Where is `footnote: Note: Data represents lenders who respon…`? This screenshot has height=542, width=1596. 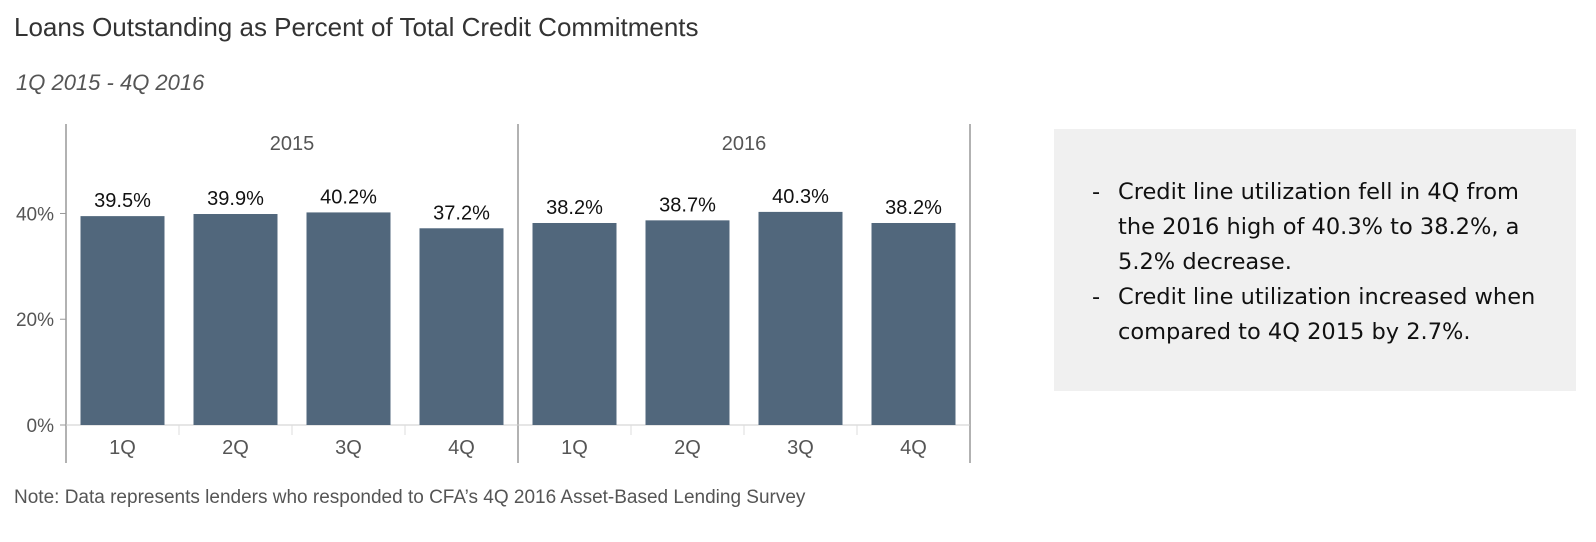
footnote: Note: Data represents lenders who respon… is located at coordinates (410, 497).